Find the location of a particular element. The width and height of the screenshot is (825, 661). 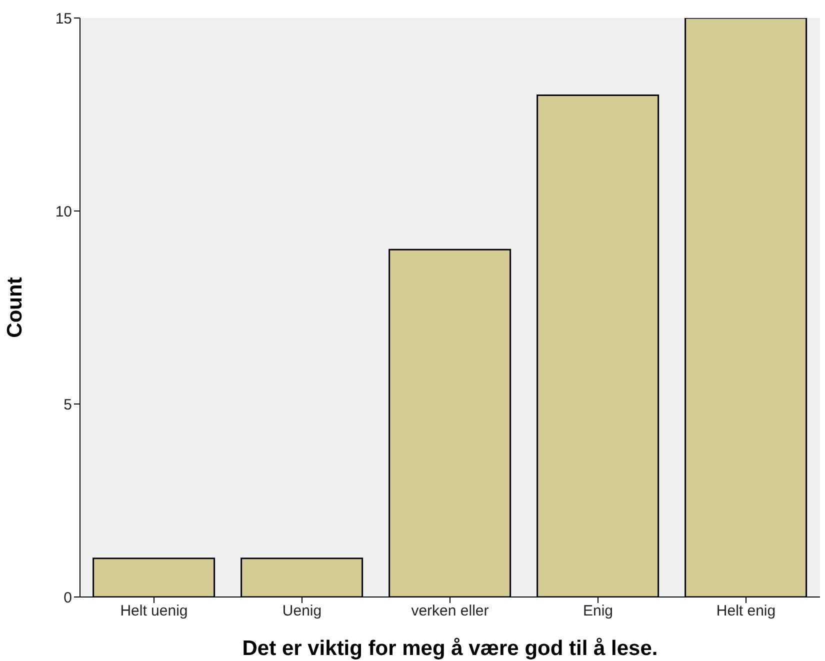

x-axis-title: Det er viktig for meg å være god til å lese. is located at coordinates (450, 648).